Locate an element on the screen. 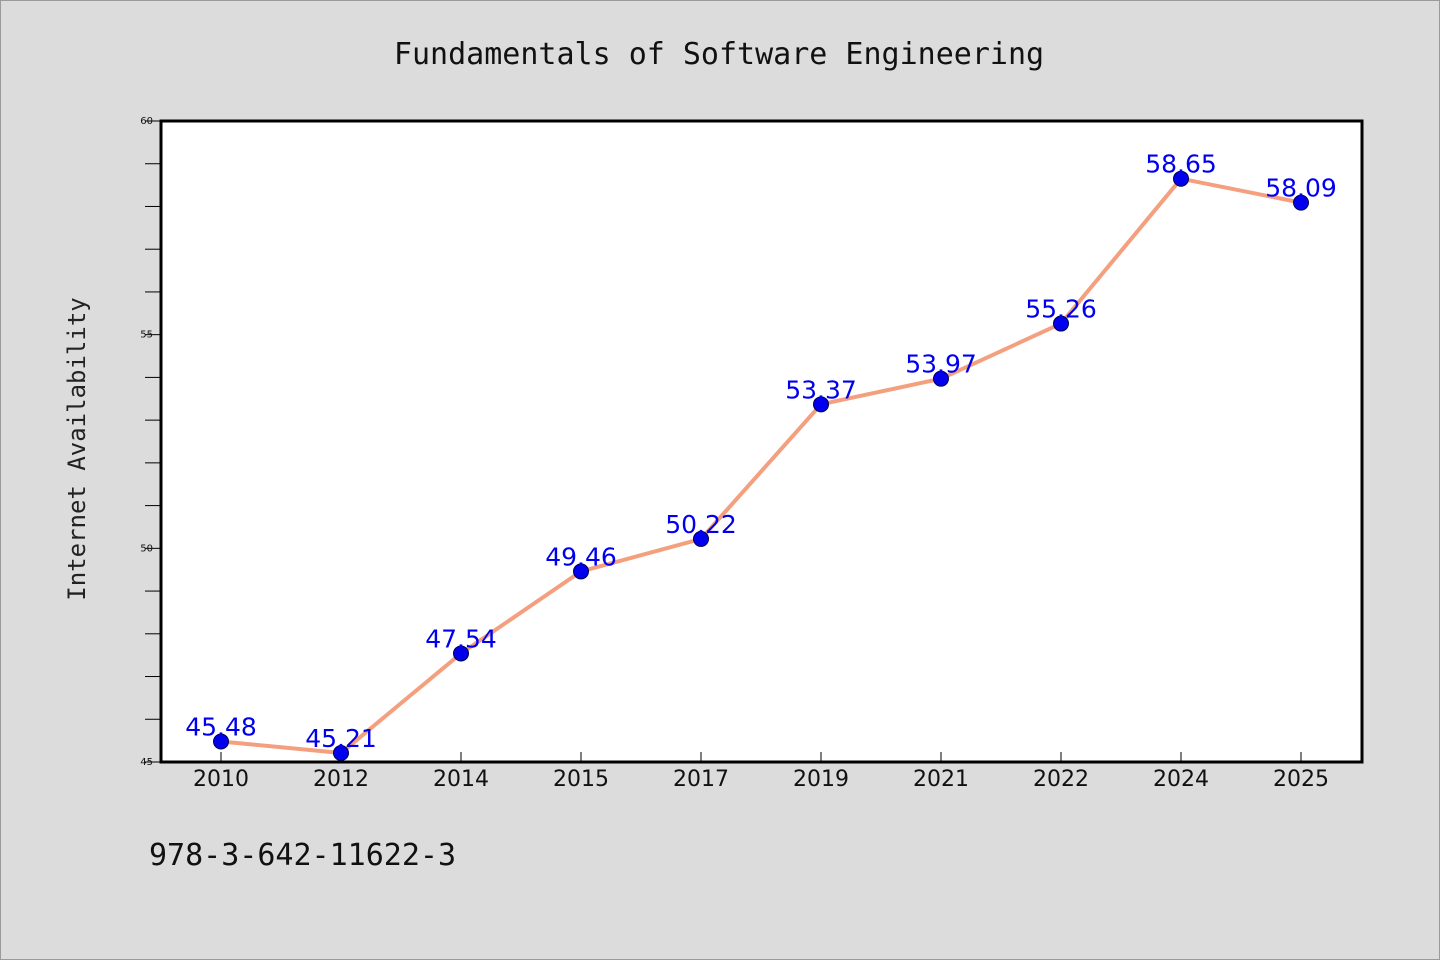  data-label: 55.26 is located at coordinates (1061, 309).